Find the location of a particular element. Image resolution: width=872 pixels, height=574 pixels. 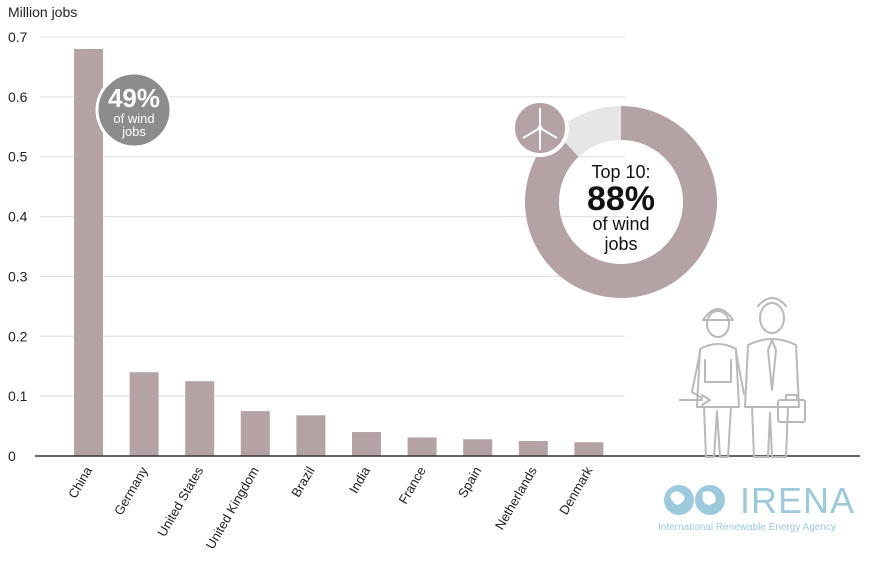

donut-top10-segment is located at coordinates (621, 202).